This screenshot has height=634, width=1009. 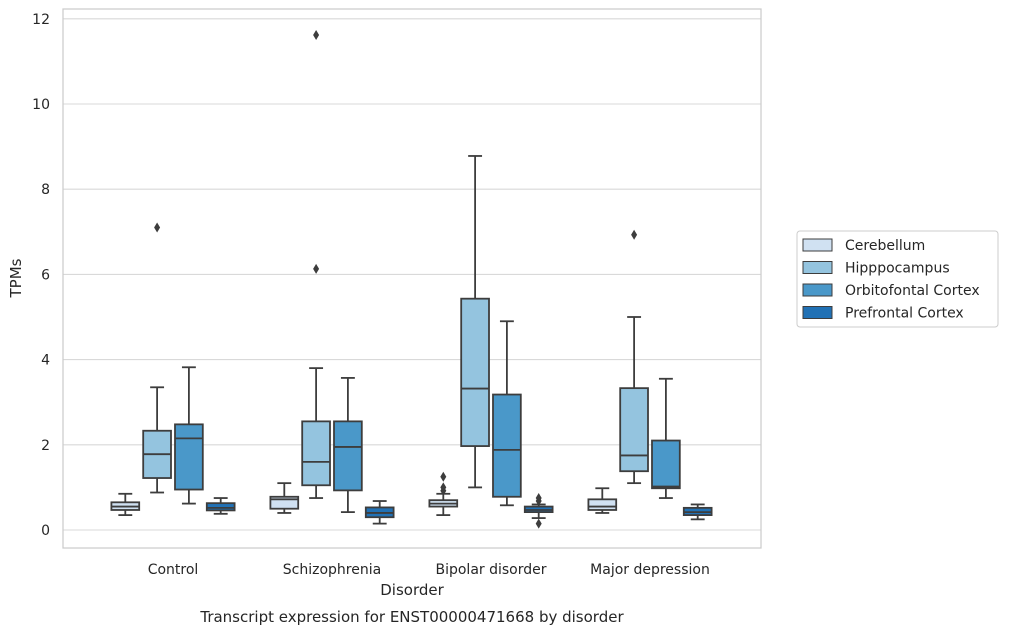 I want to click on y-tick-label-6: 6, so click(x=45, y=275).